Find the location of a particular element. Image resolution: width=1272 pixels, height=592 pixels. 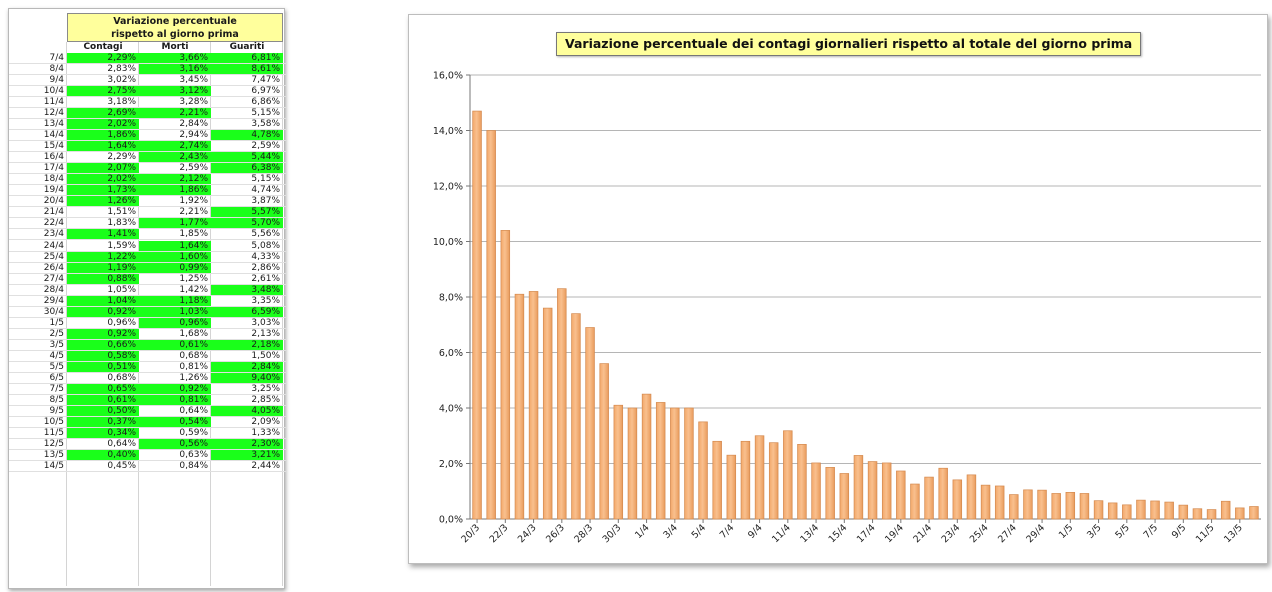

cell-contagi: 1,22% is located at coordinates (103, 256).